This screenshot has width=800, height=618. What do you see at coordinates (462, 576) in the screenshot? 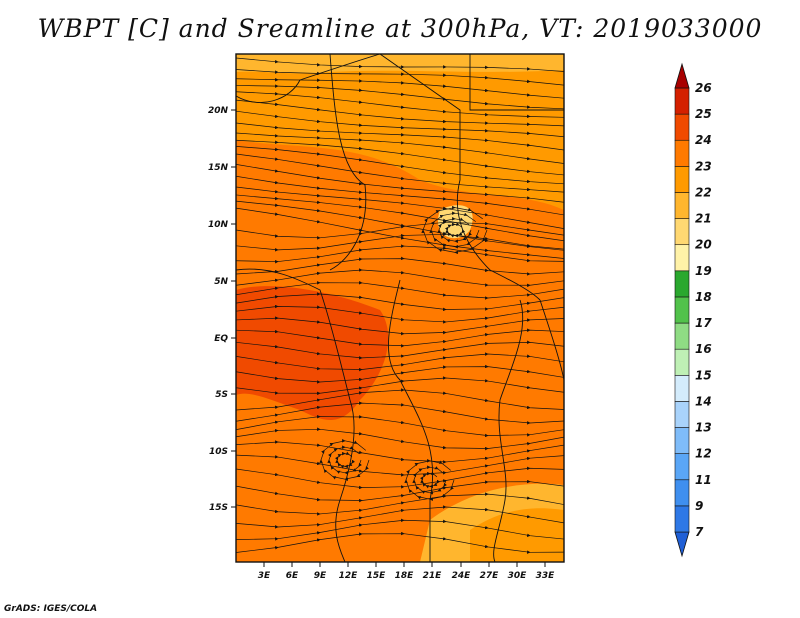
I see `lon-tick-label: 24E` at bounding box center [462, 576].